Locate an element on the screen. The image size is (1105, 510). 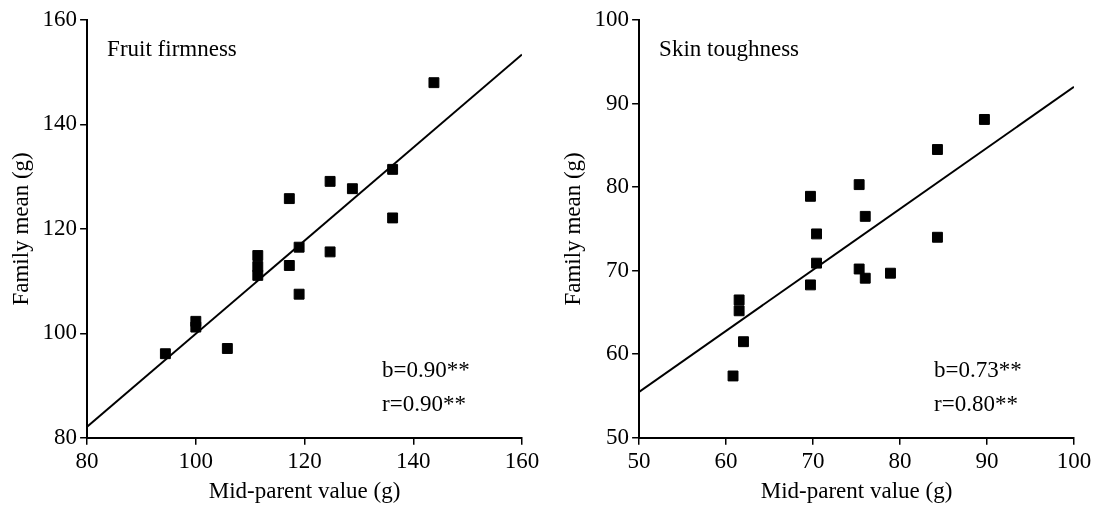
y-tick-label: 90 is located at coordinates (618, 102).